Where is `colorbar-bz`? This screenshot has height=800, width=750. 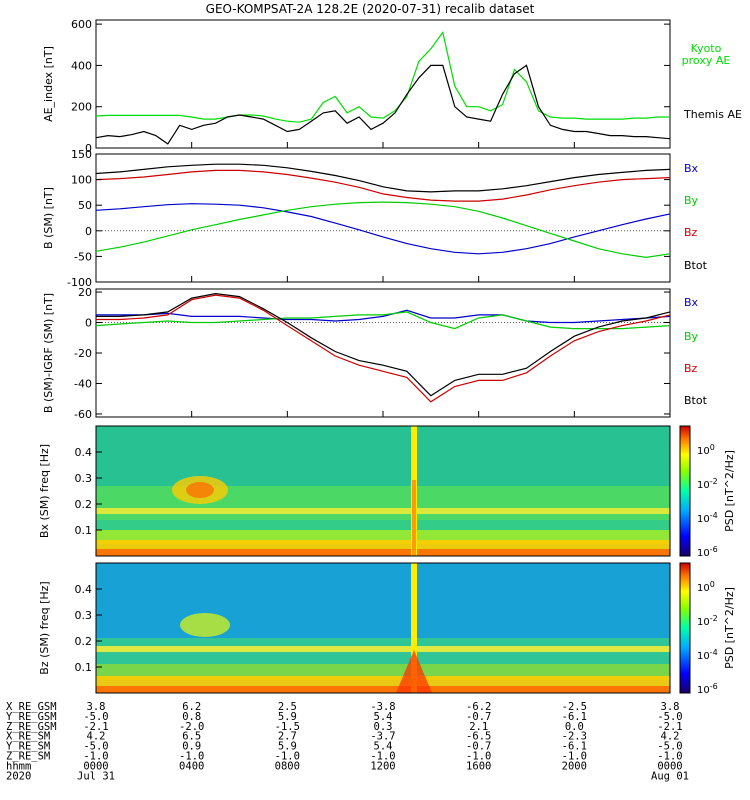 colorbar-bz is located at coordinates (685, 628).